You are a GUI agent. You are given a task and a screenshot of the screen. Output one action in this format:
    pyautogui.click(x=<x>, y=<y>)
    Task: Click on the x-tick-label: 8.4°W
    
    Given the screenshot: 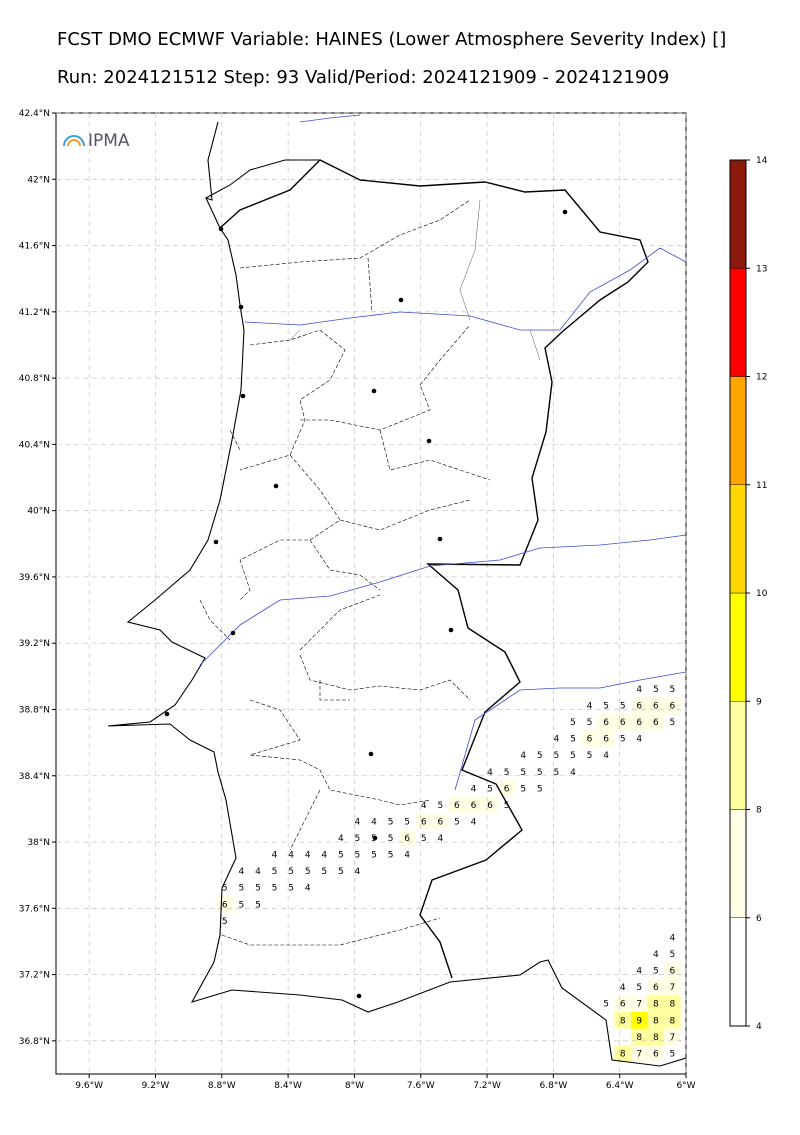 What is the action you would take?
    pyautogui.click(x=288, y=1086)
    